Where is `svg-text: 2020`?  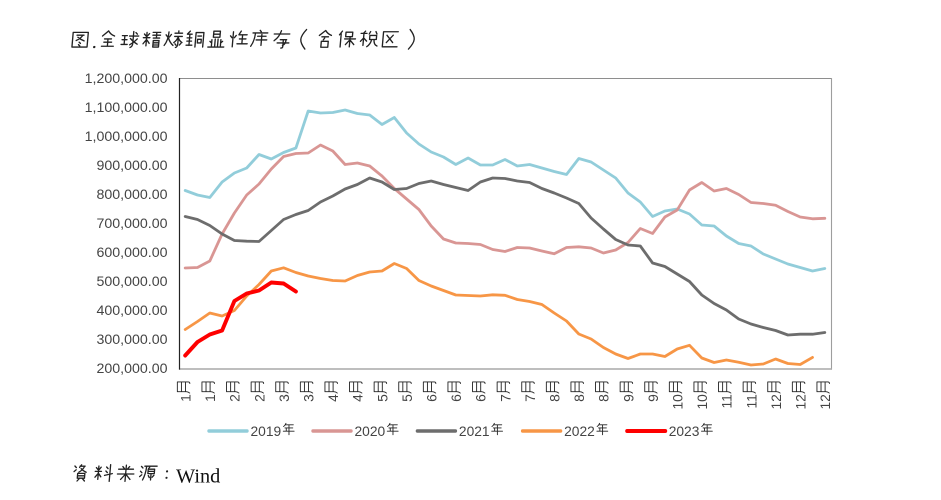
svg-text: 2020 is located at coordinates (370, 431).